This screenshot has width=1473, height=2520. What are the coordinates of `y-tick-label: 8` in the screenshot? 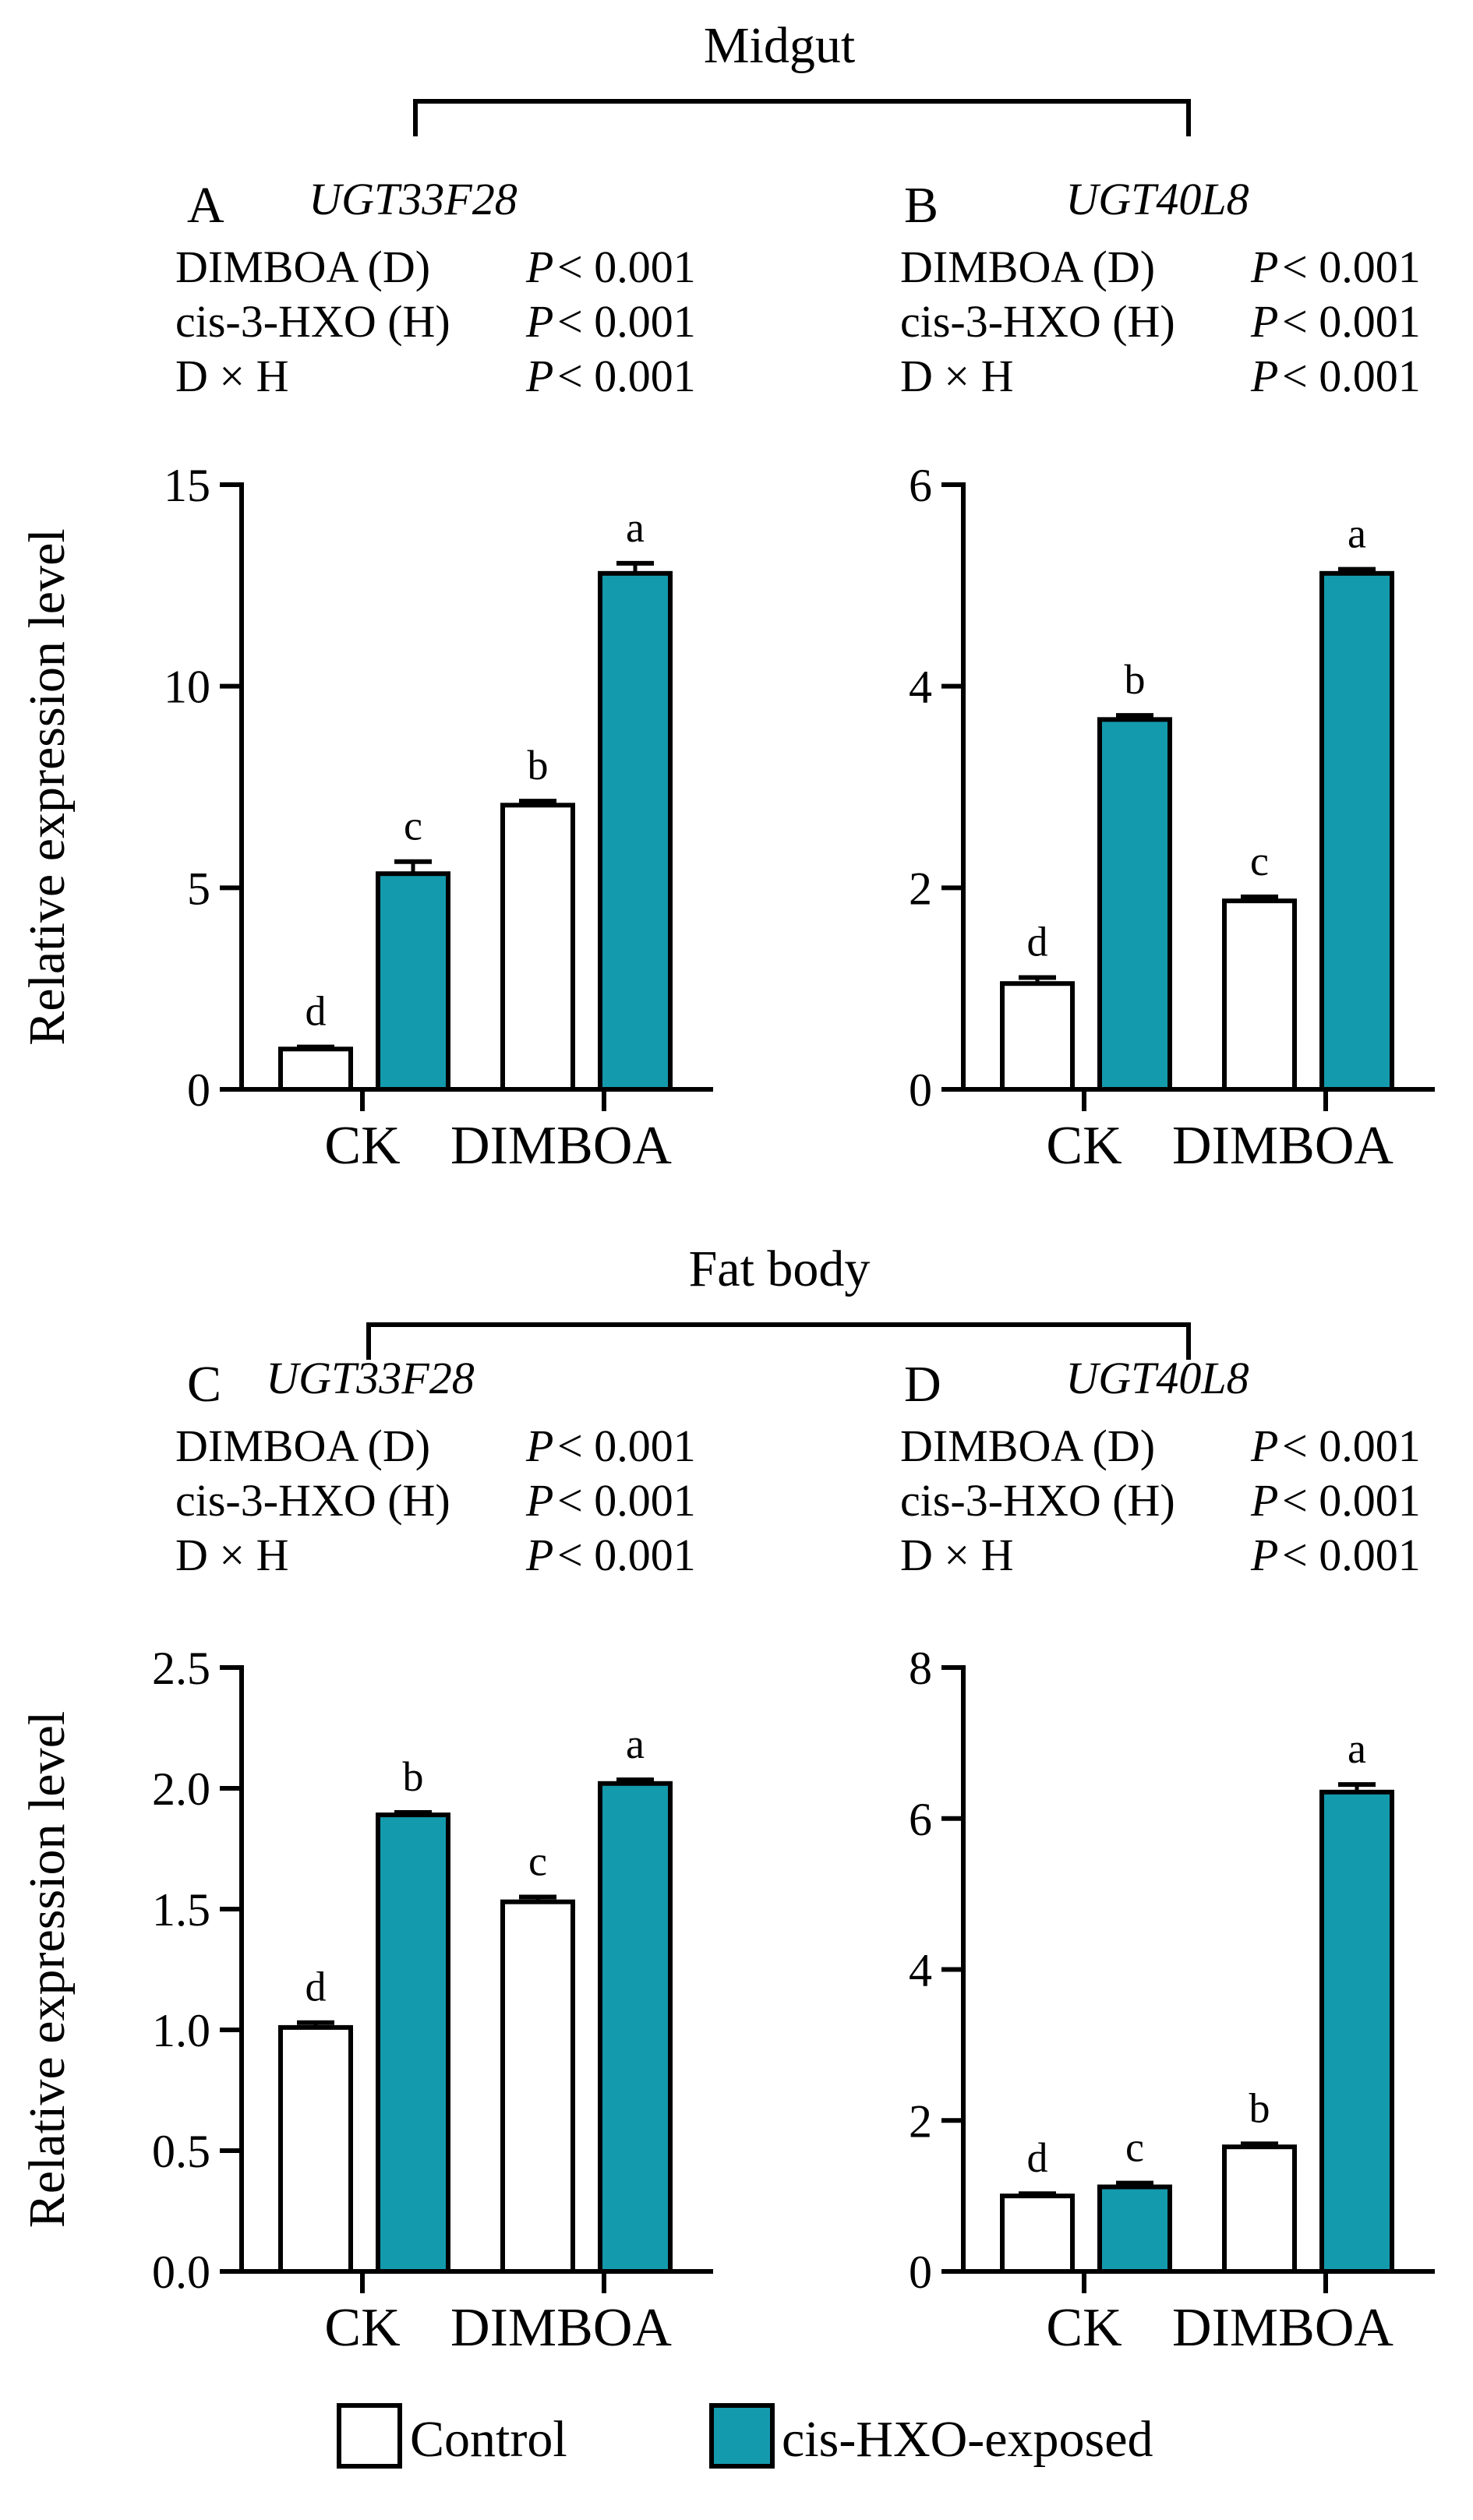 It's located at (920, 1669).